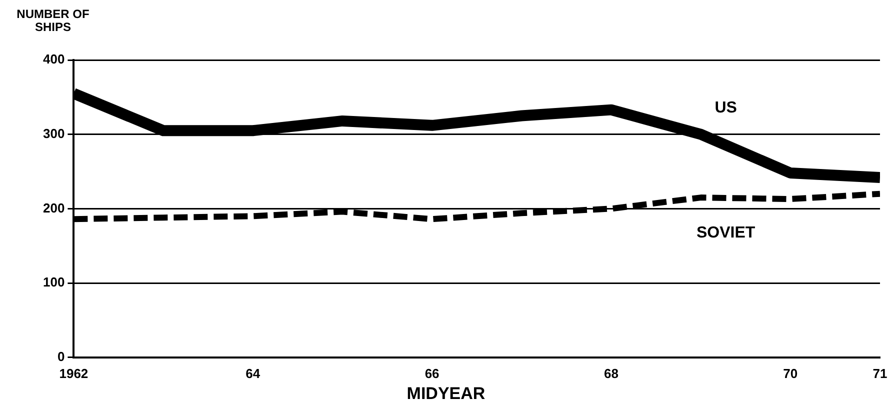  I want to click on y-tick-label: 400, so click(53, 59).